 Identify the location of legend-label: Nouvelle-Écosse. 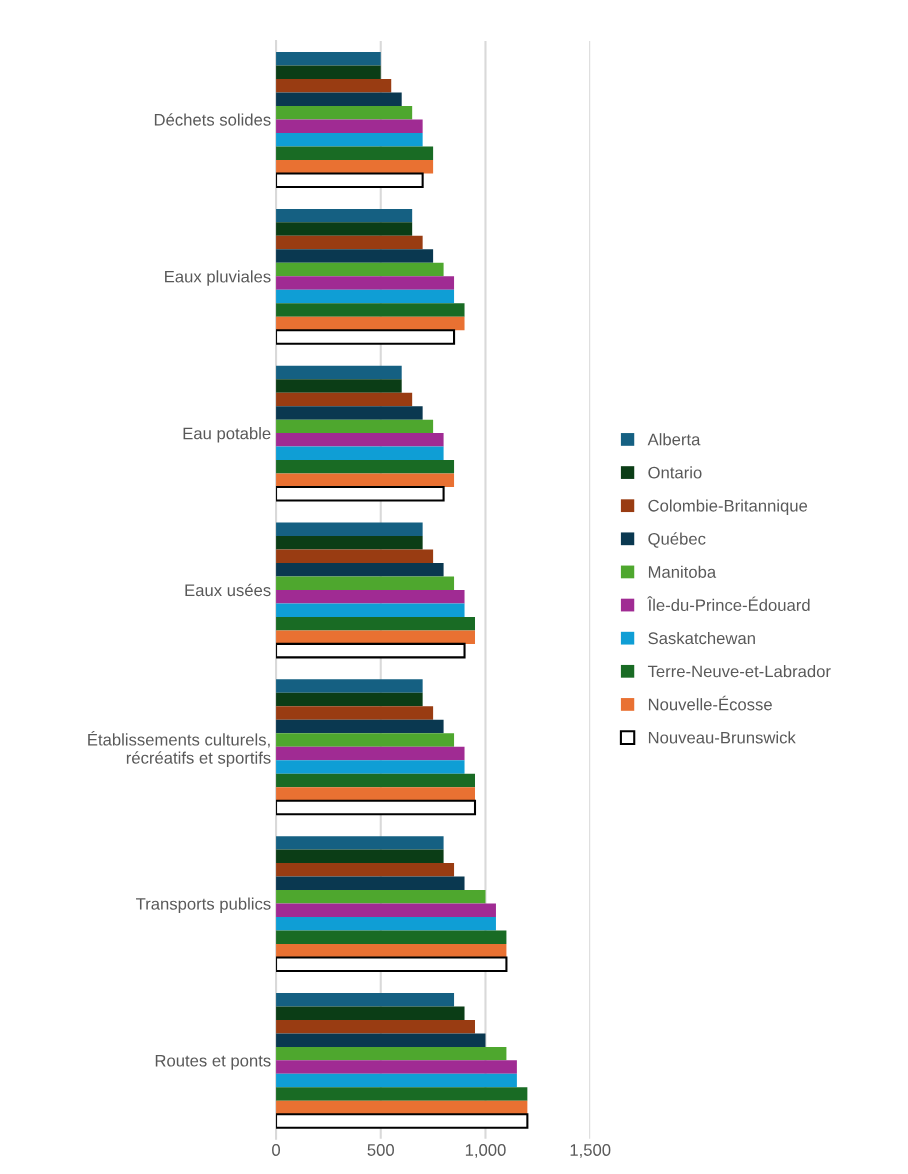
(710, 703).